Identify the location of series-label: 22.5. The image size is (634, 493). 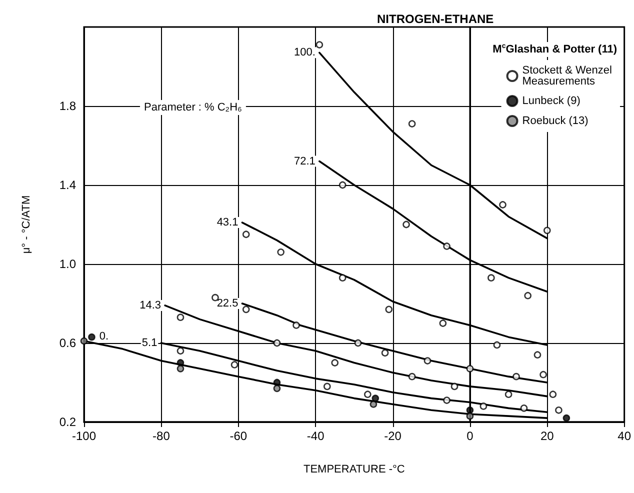
(227, 304).